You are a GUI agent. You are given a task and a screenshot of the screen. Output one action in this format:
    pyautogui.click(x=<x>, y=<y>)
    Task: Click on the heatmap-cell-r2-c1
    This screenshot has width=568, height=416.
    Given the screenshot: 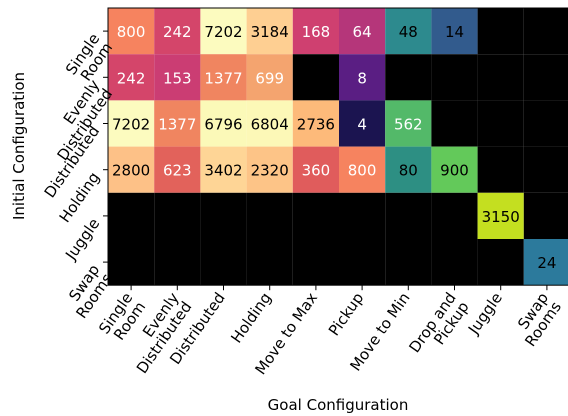 What is the action you would take?
    pyautogui.click(x=177, y=123)
    